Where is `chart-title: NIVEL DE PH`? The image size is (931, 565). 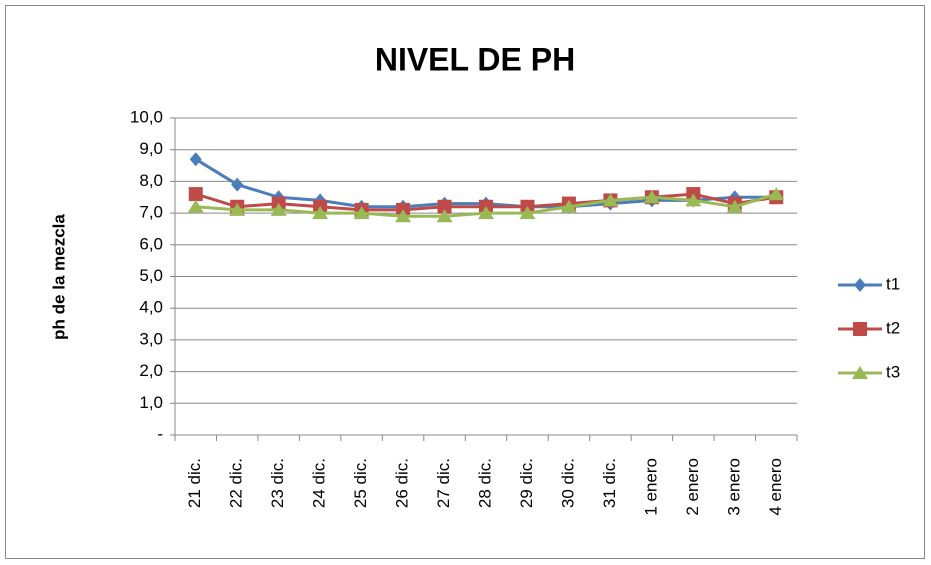 chart-title: NIVEL DE PH is located at coordinates (475, 59).